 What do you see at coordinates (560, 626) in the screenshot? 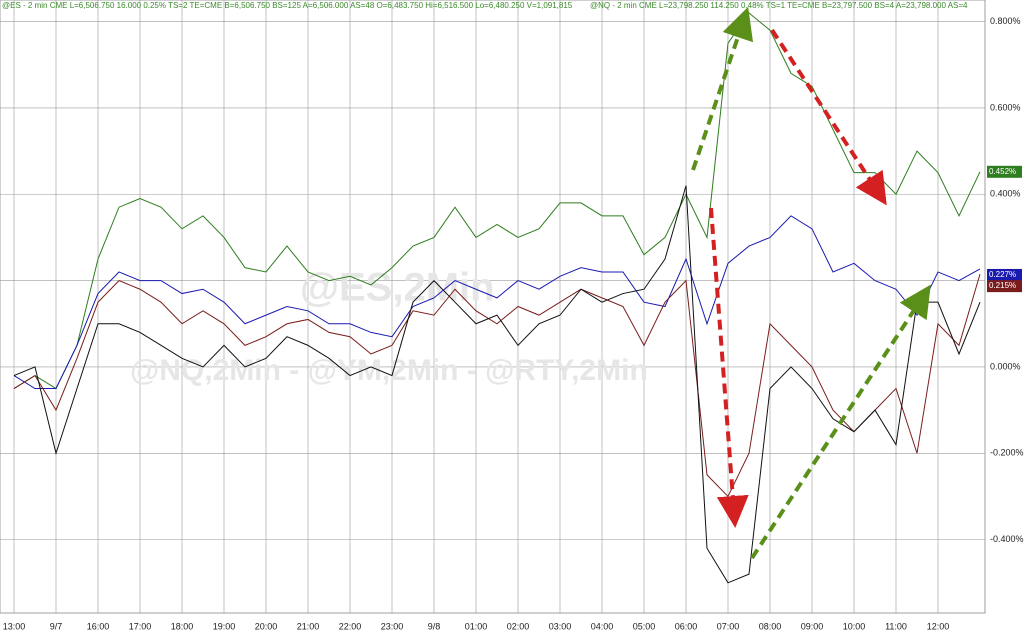
I see `x-tick-label: 03:00` at bounding box center [560, 626].